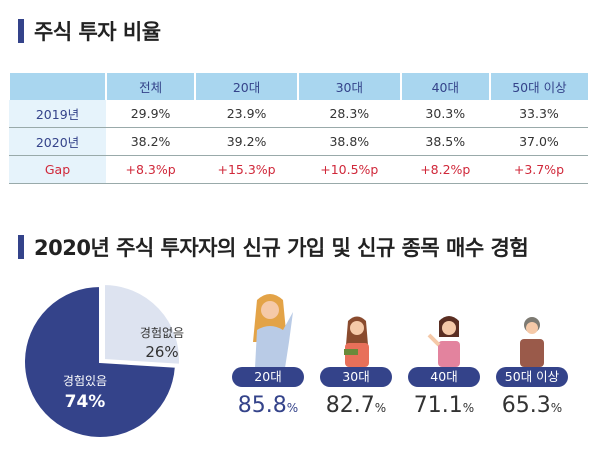  What do you see at coordinates (161, 352) in the screenshot?
I see `slice-value: 26%` at bounding box center [161, 352].